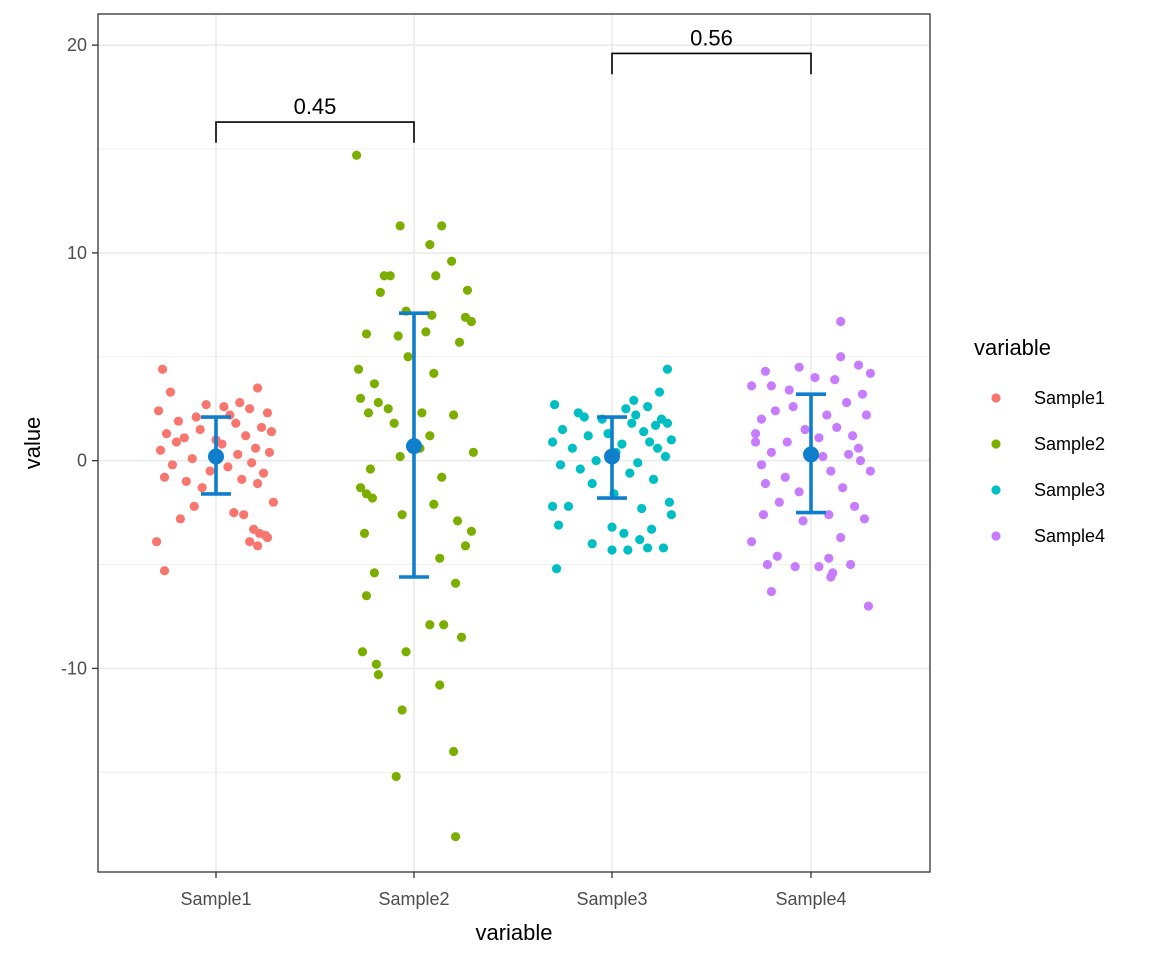 The image size is (1152, 965). I want to click on legend-entry-label: Sample3, so click(1069, 490).